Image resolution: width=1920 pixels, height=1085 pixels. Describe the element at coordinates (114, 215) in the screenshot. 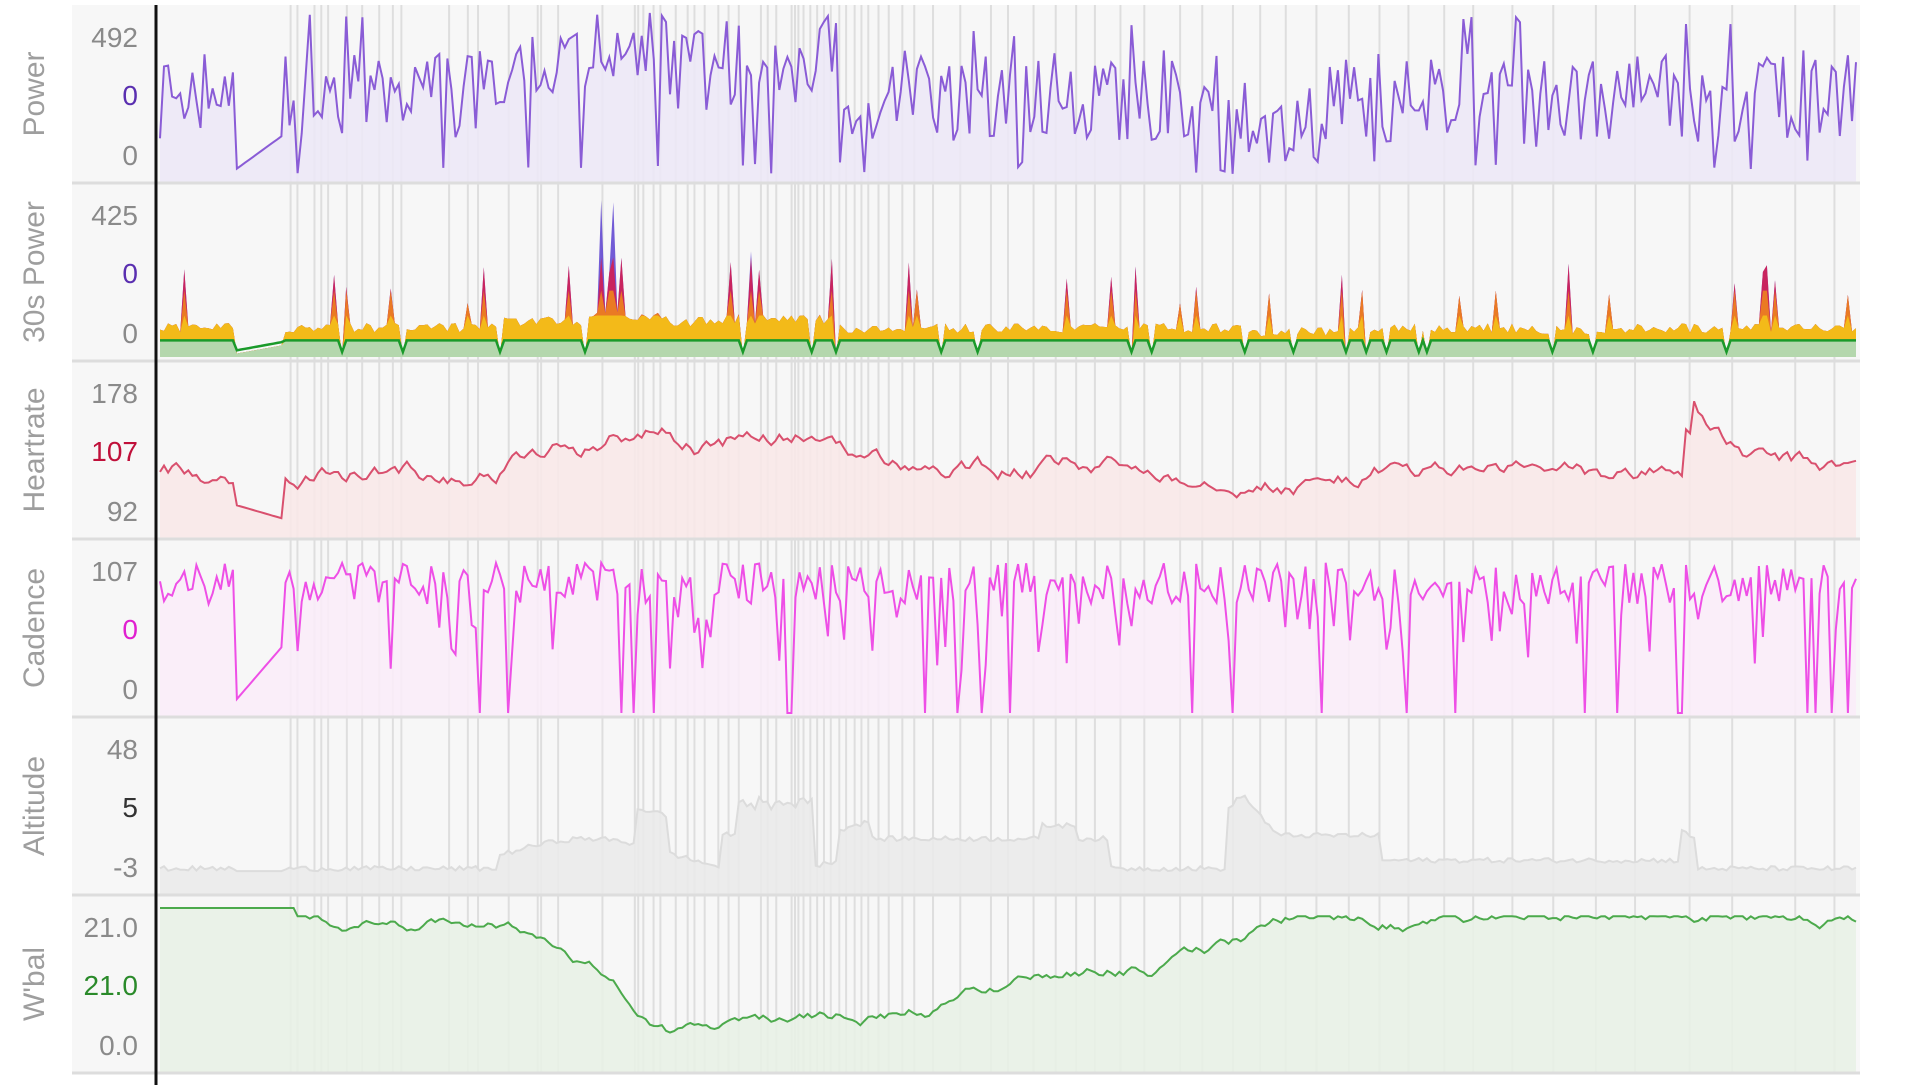

I see `tick-top: 425` at that location.